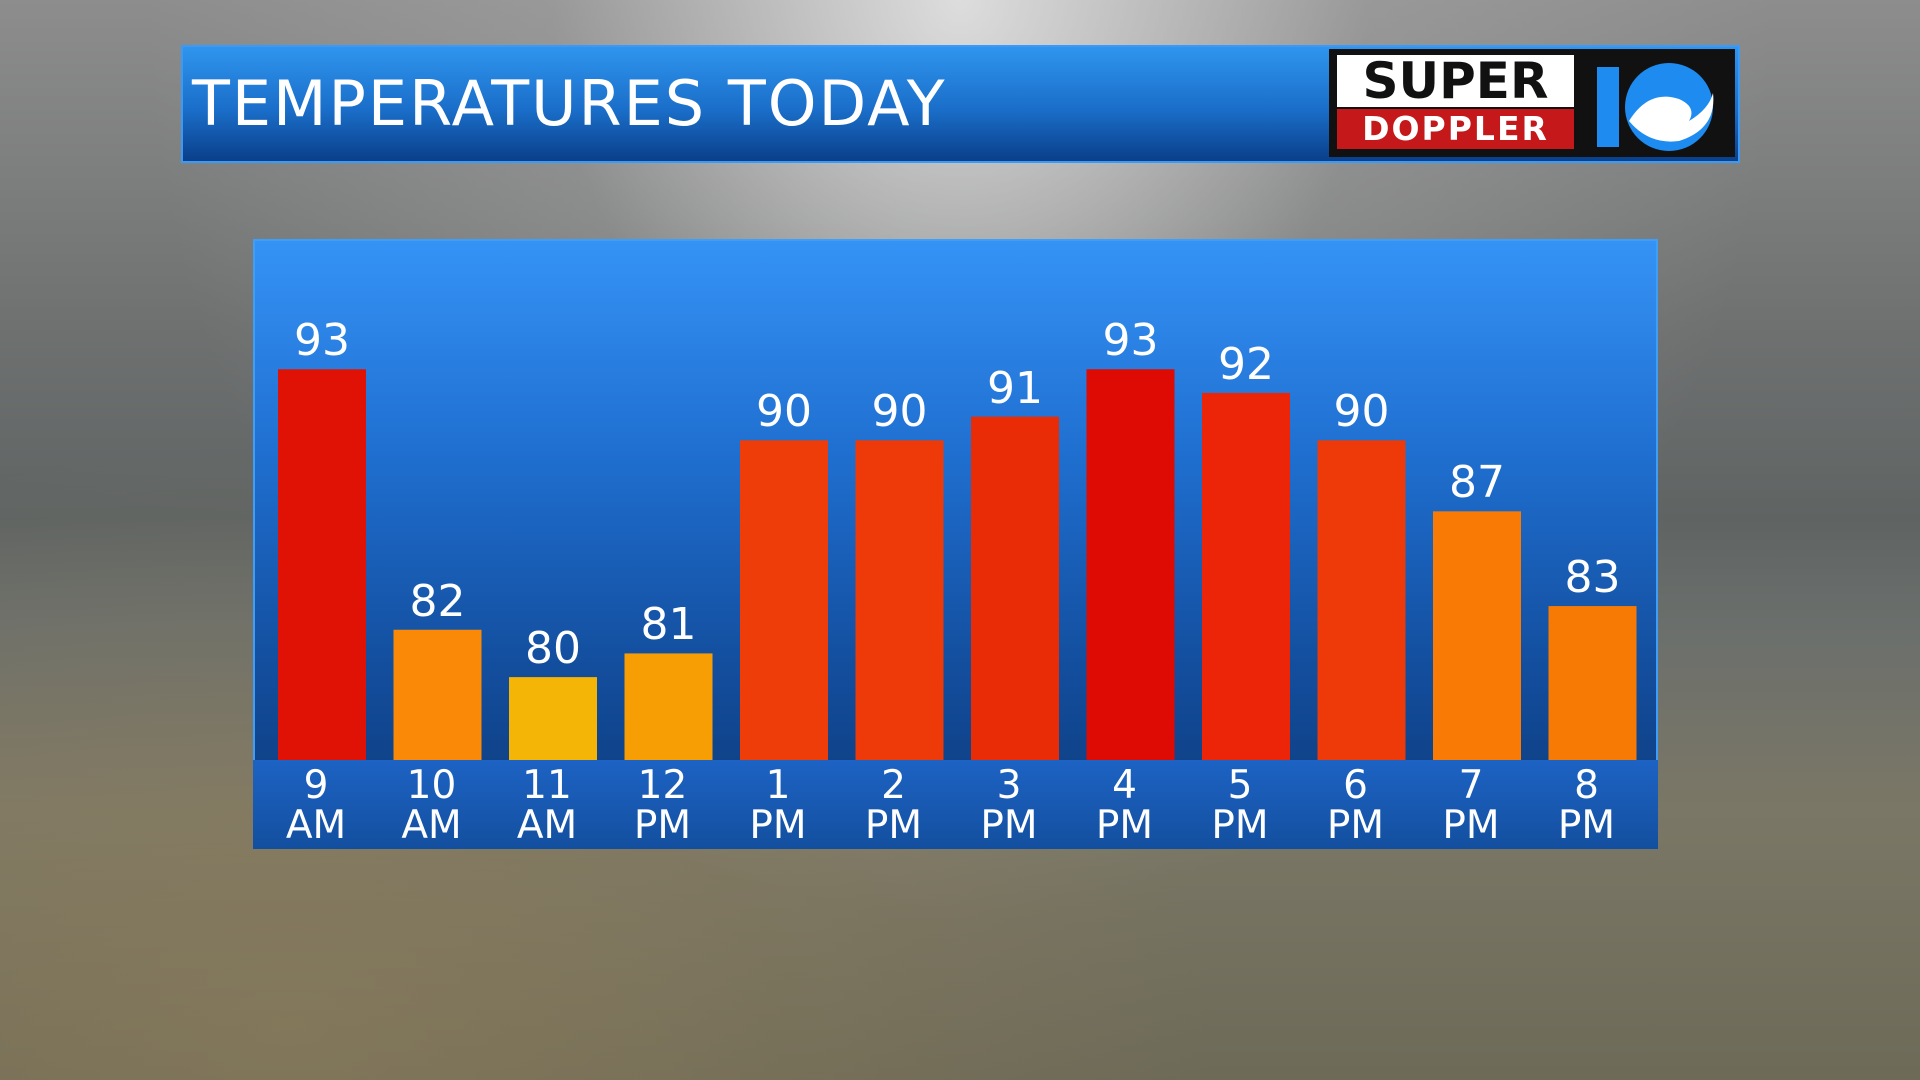 The height and width of the screenshot is (1080, 1920). What do you see at coordinates (1015, 388) in the screenshot?
I see `value-label: 91` at bounding box center [1015, 388].